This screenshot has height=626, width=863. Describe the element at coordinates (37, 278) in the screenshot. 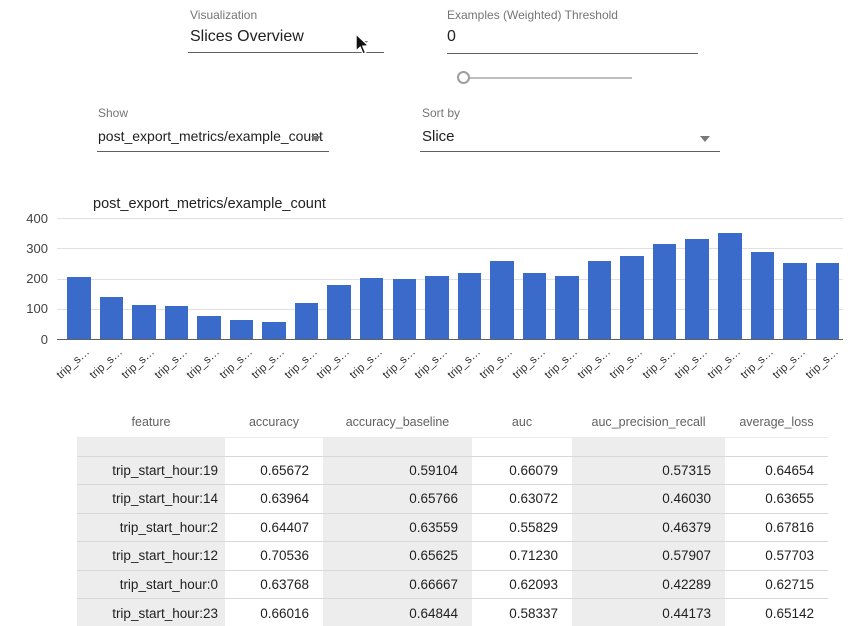

I see `y-axis-tick-label: 200` at that location.